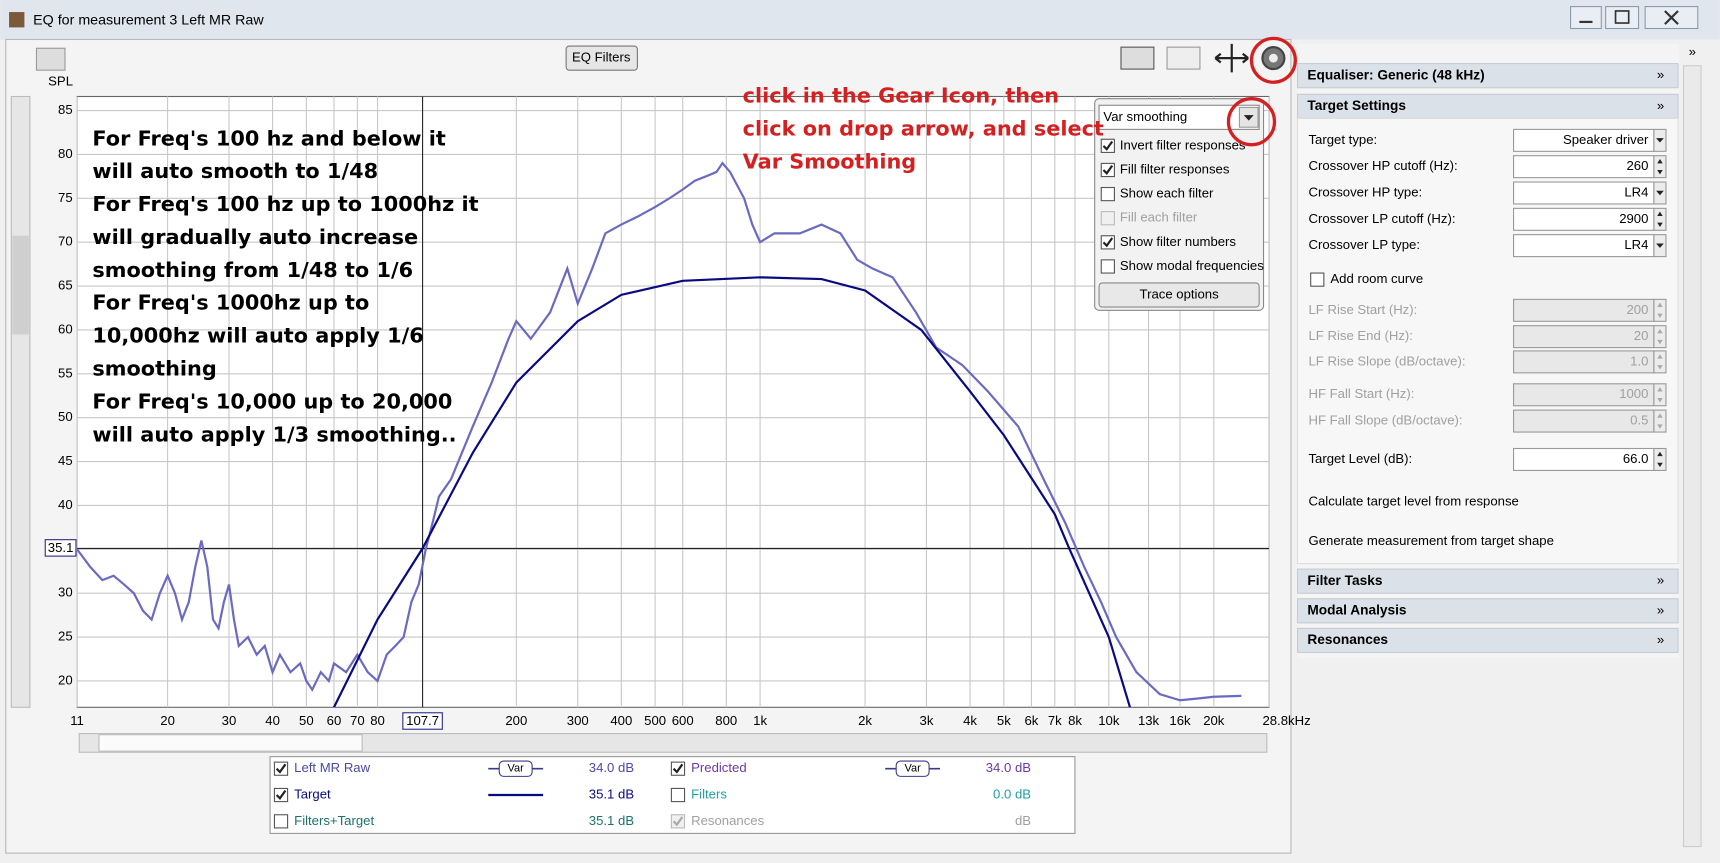  I want to click on eq-filters-button: EQ Filters, so click(601, 58).